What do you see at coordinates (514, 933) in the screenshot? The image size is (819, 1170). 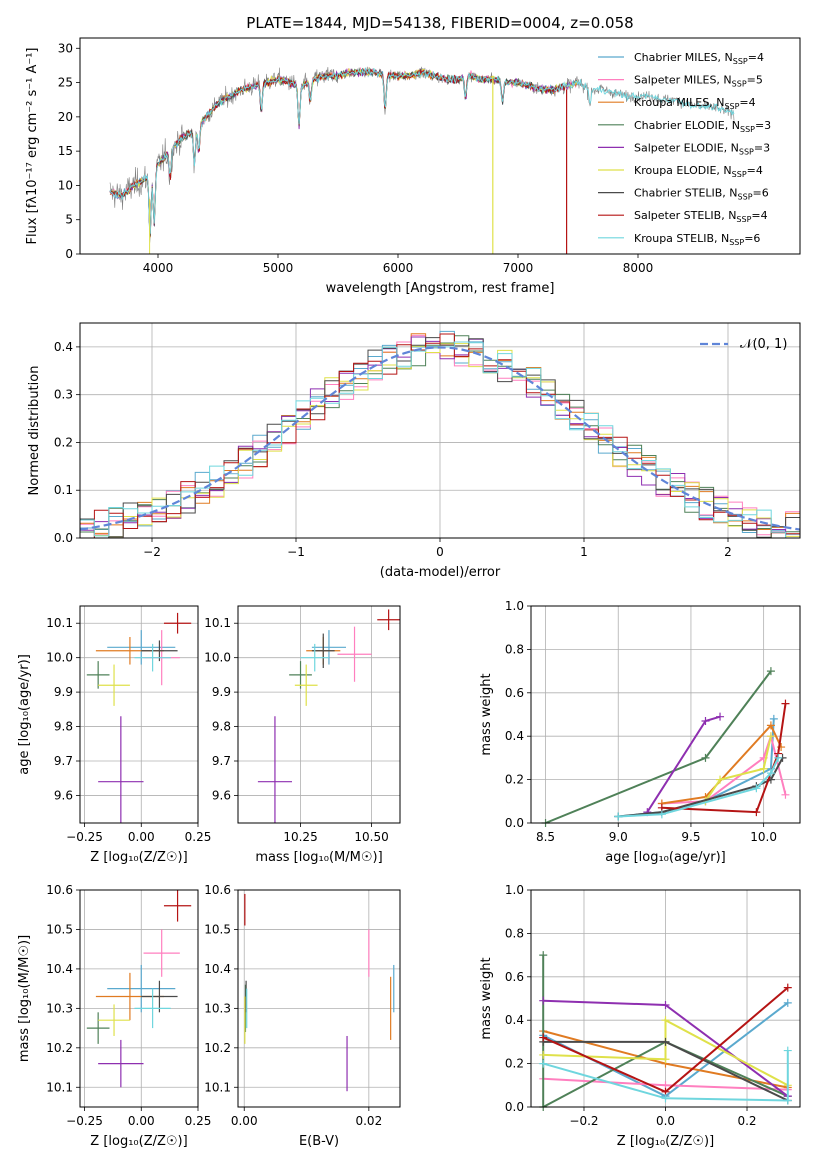 I see `y-tick-label: 0.8` at bounding box center [514, 933].